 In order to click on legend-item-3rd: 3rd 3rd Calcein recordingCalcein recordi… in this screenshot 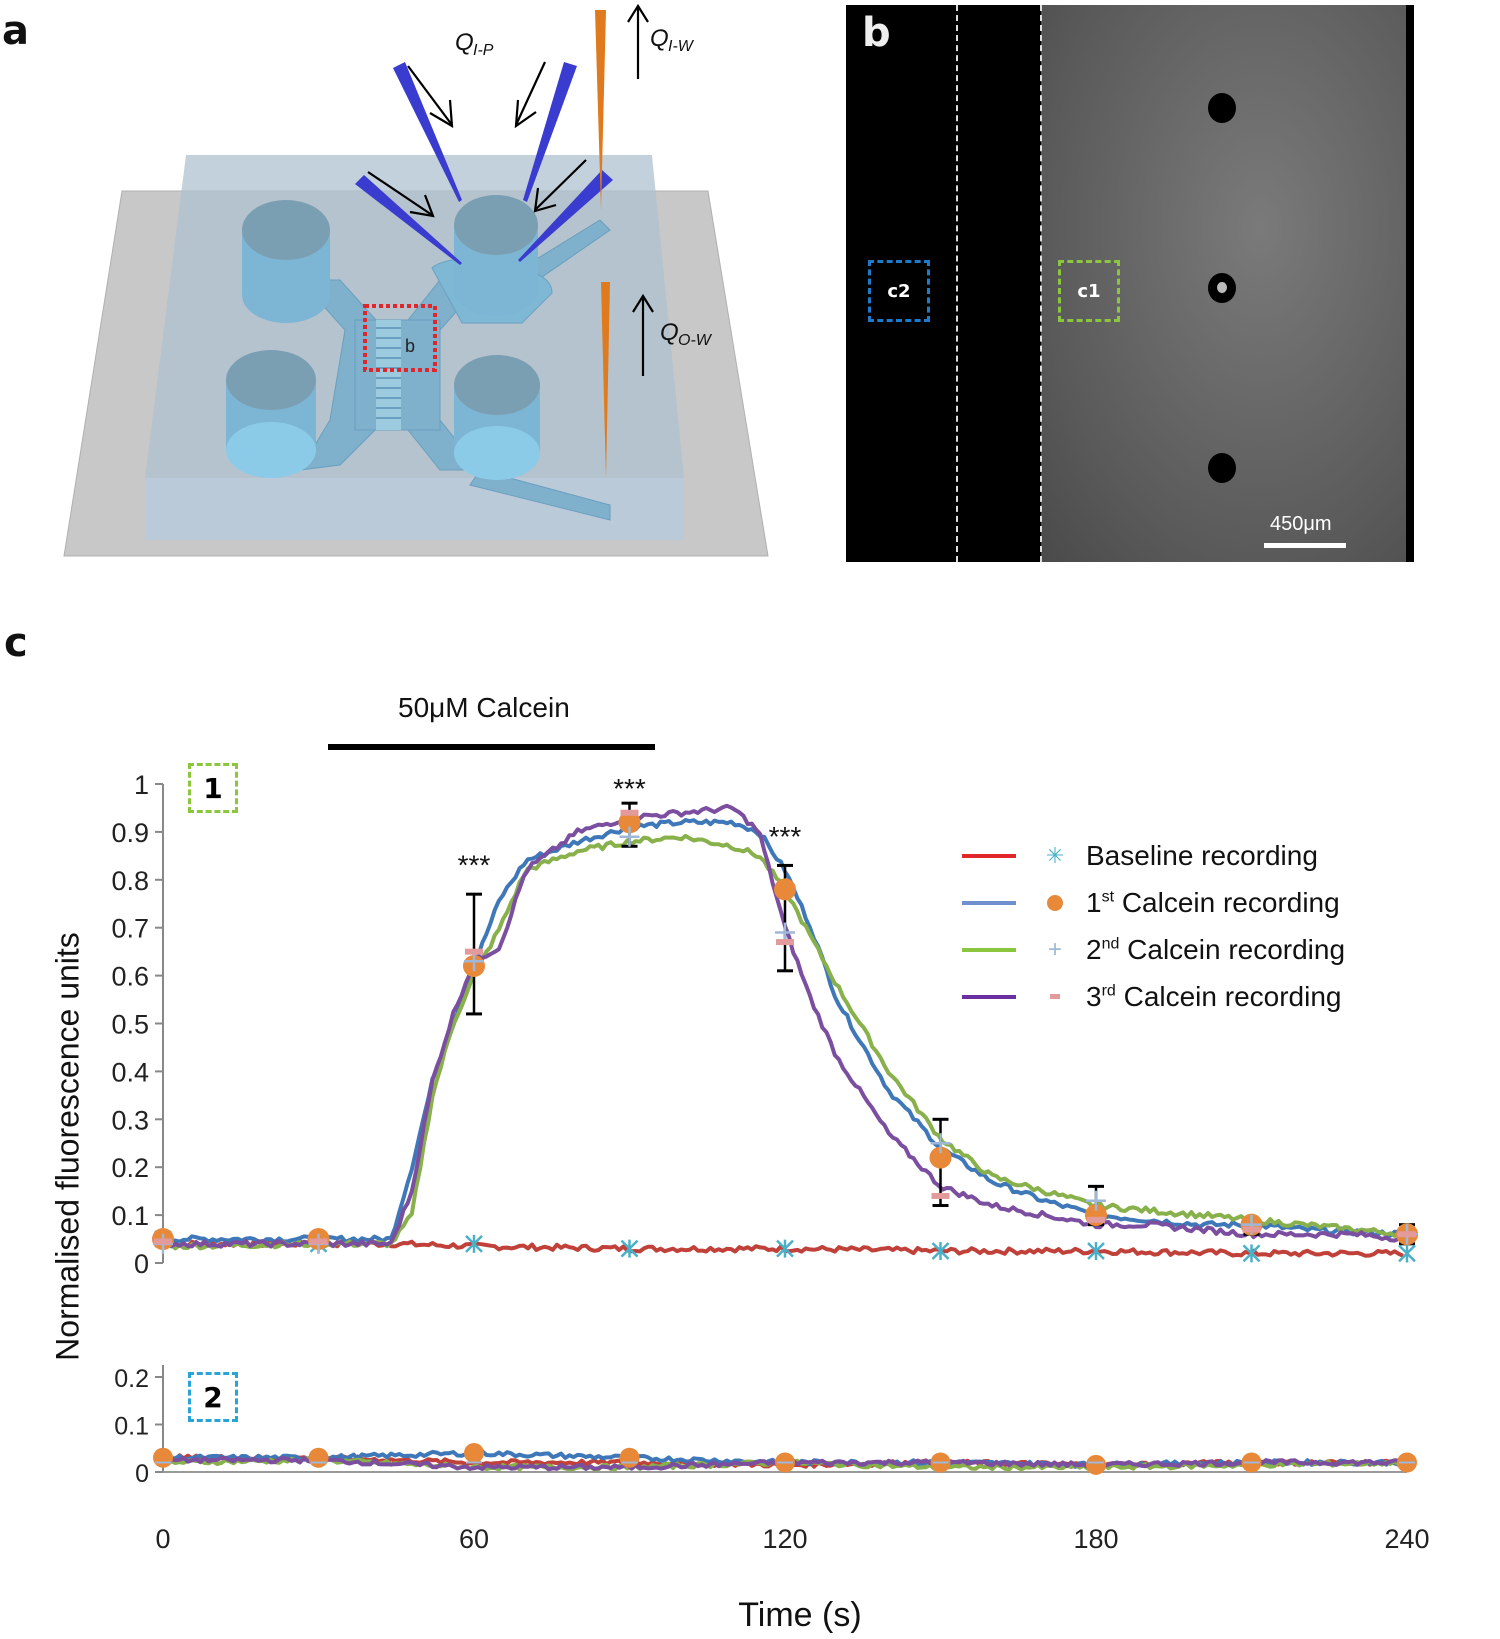, I will do `click(1172, 996)`.